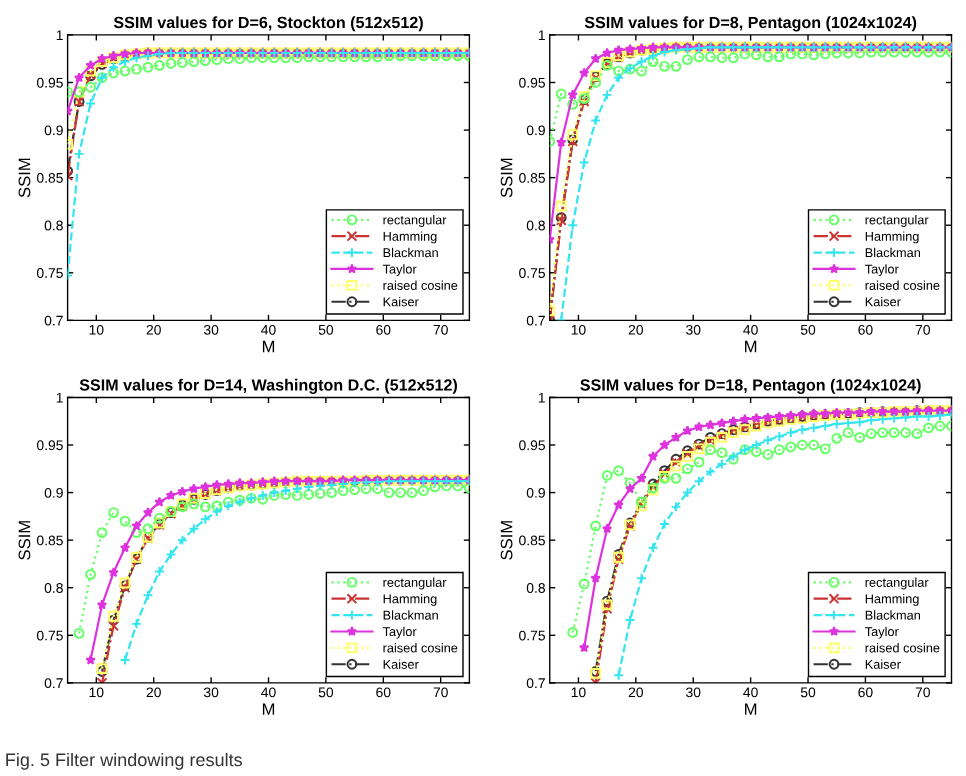  Describe the element at coordinates (750, 386) in the screenshot. I see `chart-title: SSIM values for D=18, Pentagon (1024x1024)` at that location.